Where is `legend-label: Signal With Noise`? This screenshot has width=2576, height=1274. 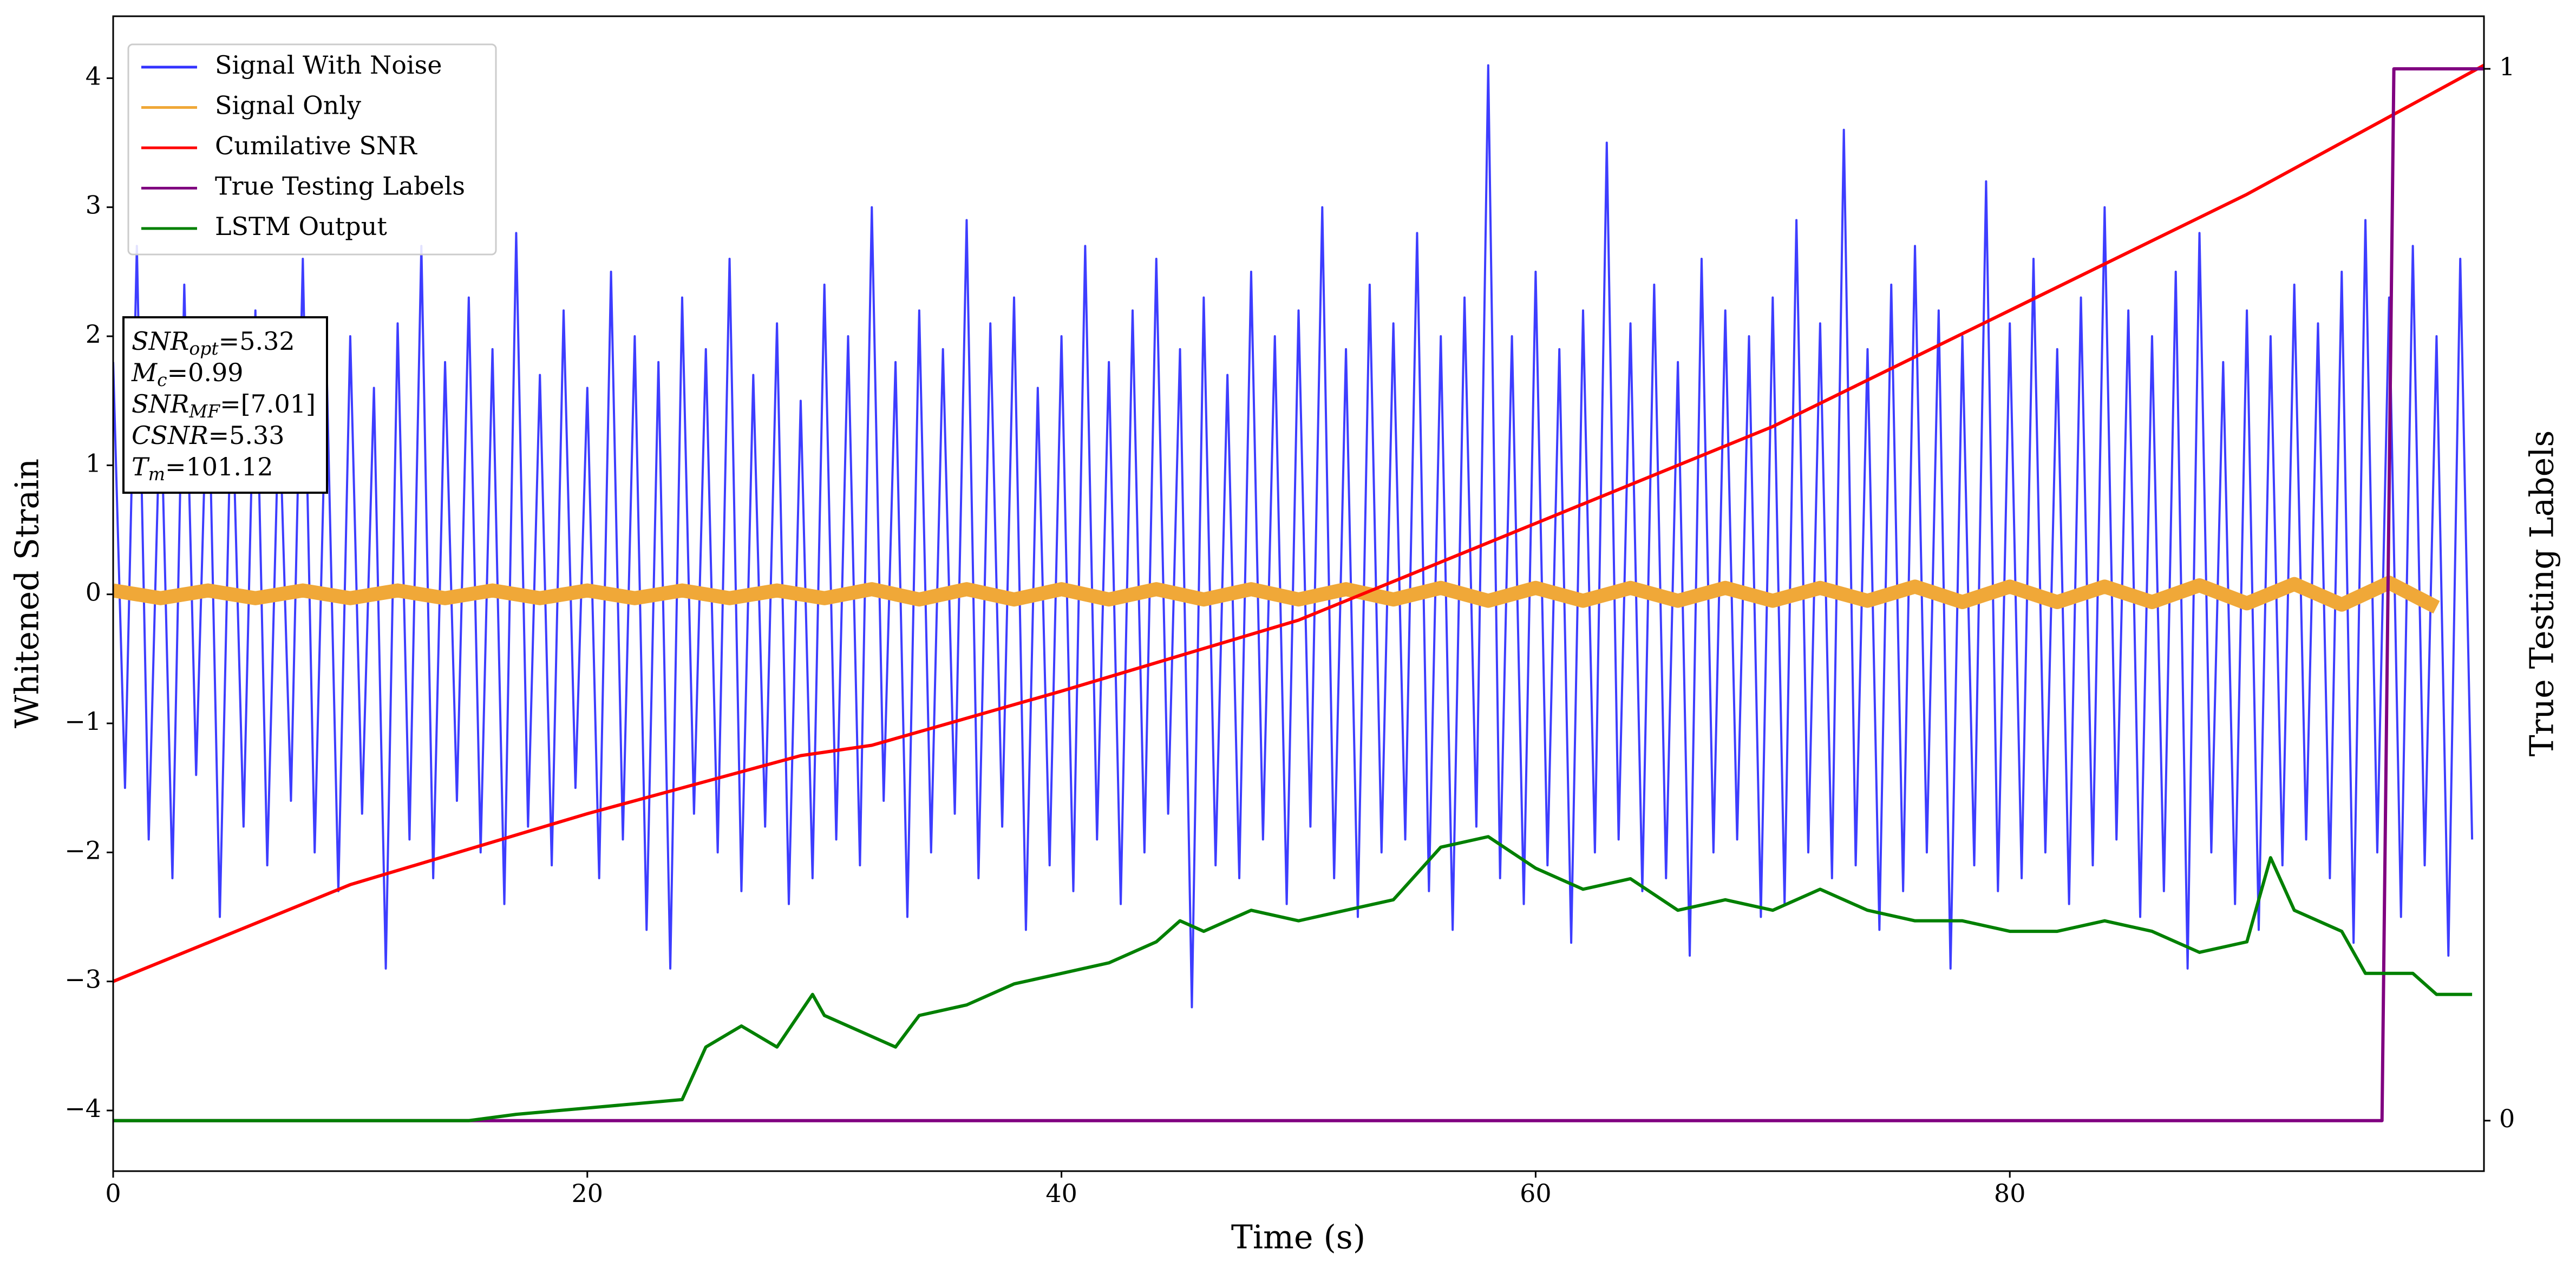 legend-label: Signal With Noise is located at coordinates (328, 65).